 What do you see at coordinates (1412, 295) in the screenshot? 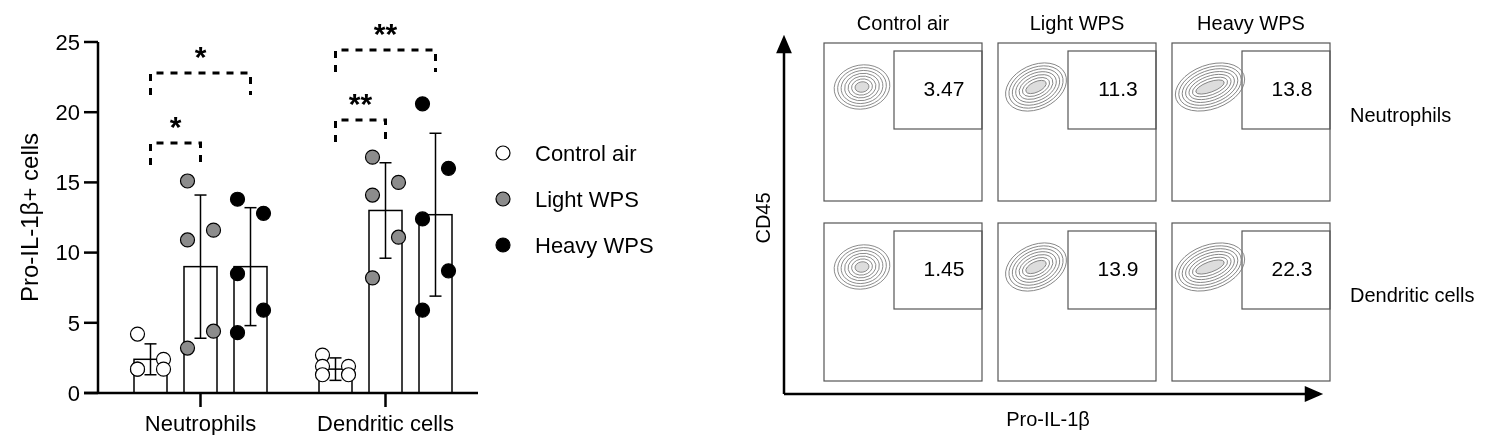
I see `category-label: Dendritic cells` at bounding box center [1412, 295].